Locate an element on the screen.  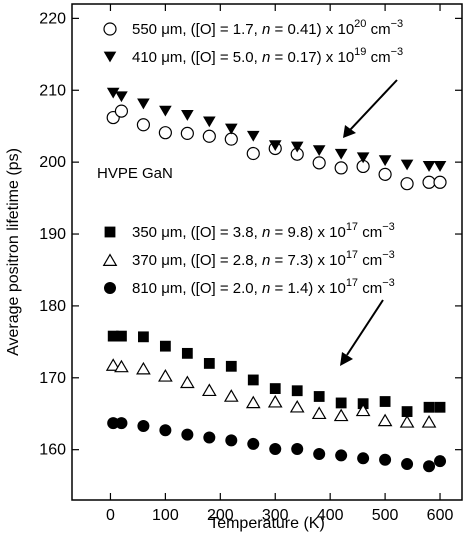
legend-entry-text: 810 μm, ([O] = 2.0, n = 1.4) x 1017 cm−3 is located at coordinates (263, 287).